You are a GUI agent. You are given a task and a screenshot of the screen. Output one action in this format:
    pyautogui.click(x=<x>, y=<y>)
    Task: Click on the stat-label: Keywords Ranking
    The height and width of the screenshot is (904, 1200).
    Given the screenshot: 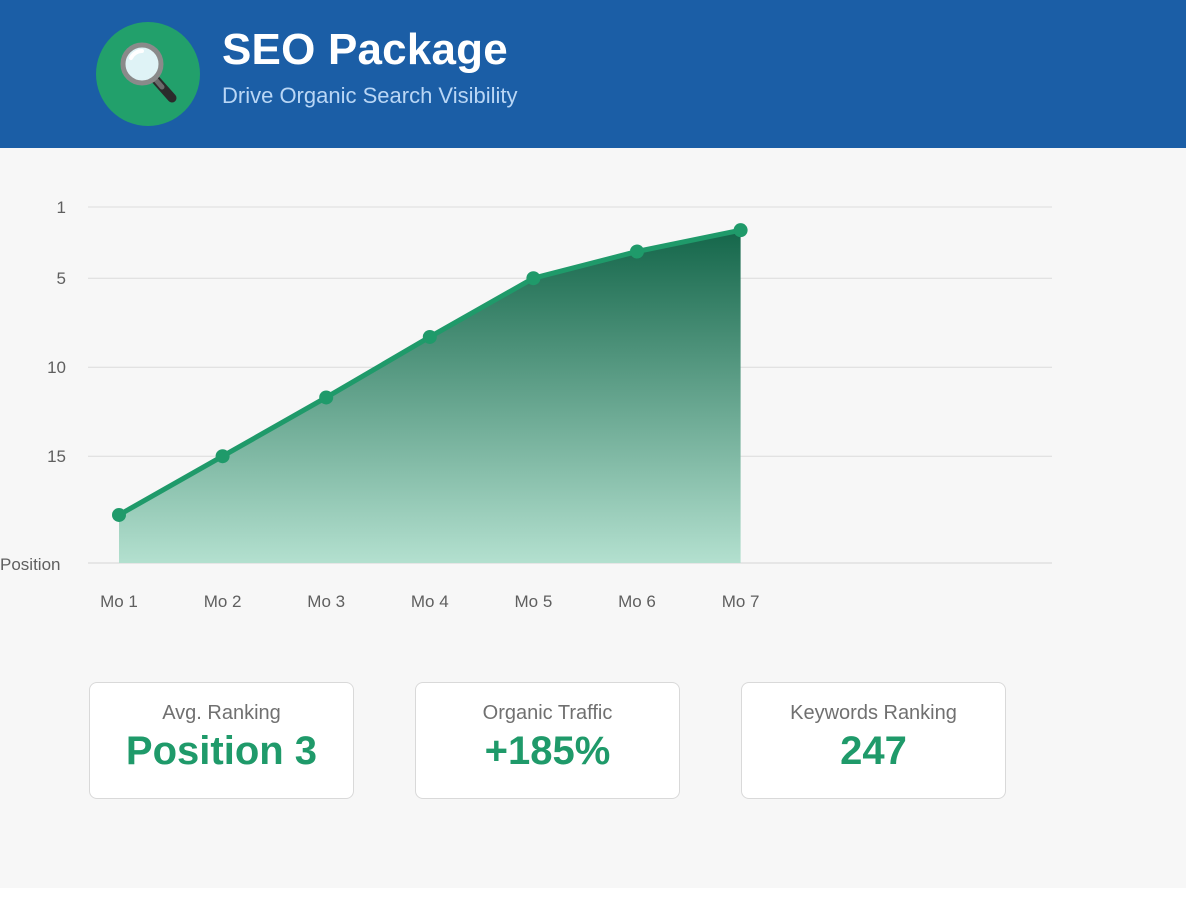 What is the action you would take?
    pyautogui.click(x=873, y=713)
    